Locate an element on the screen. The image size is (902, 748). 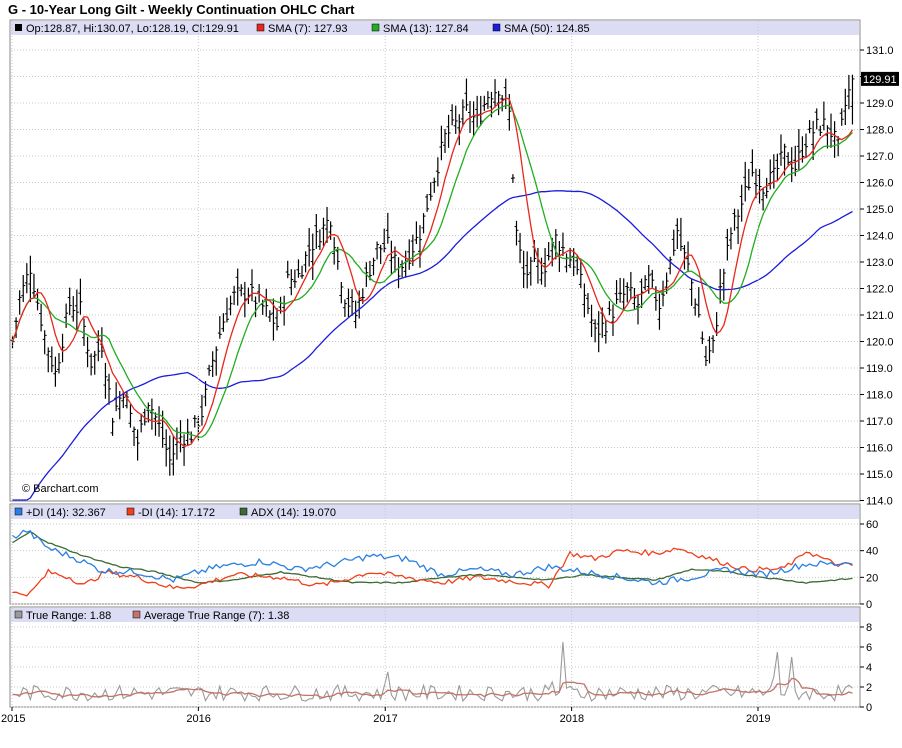
price-tick-label: 117.0 is located at coordinates (879, 422).